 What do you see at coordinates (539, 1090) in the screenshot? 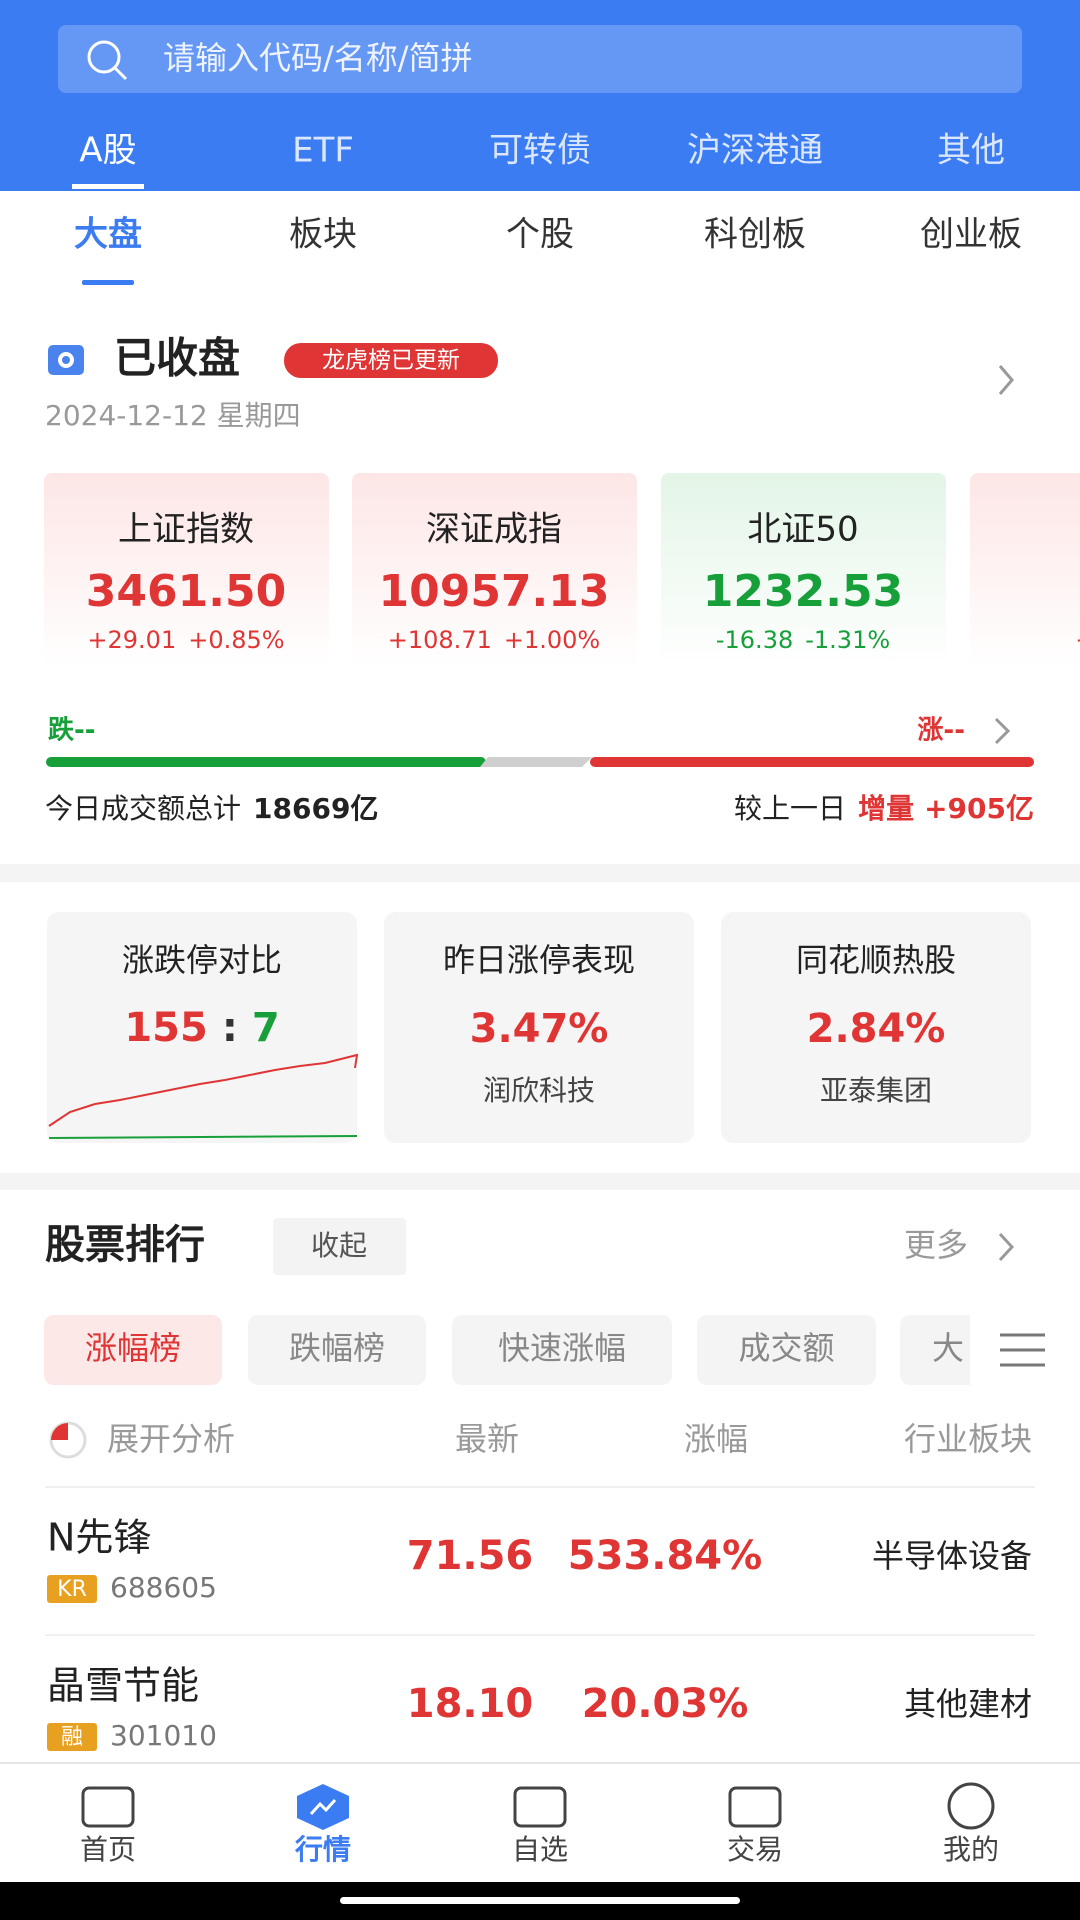
I see `stat-sub: 润欣科技` at bounding box center [539, 1090].